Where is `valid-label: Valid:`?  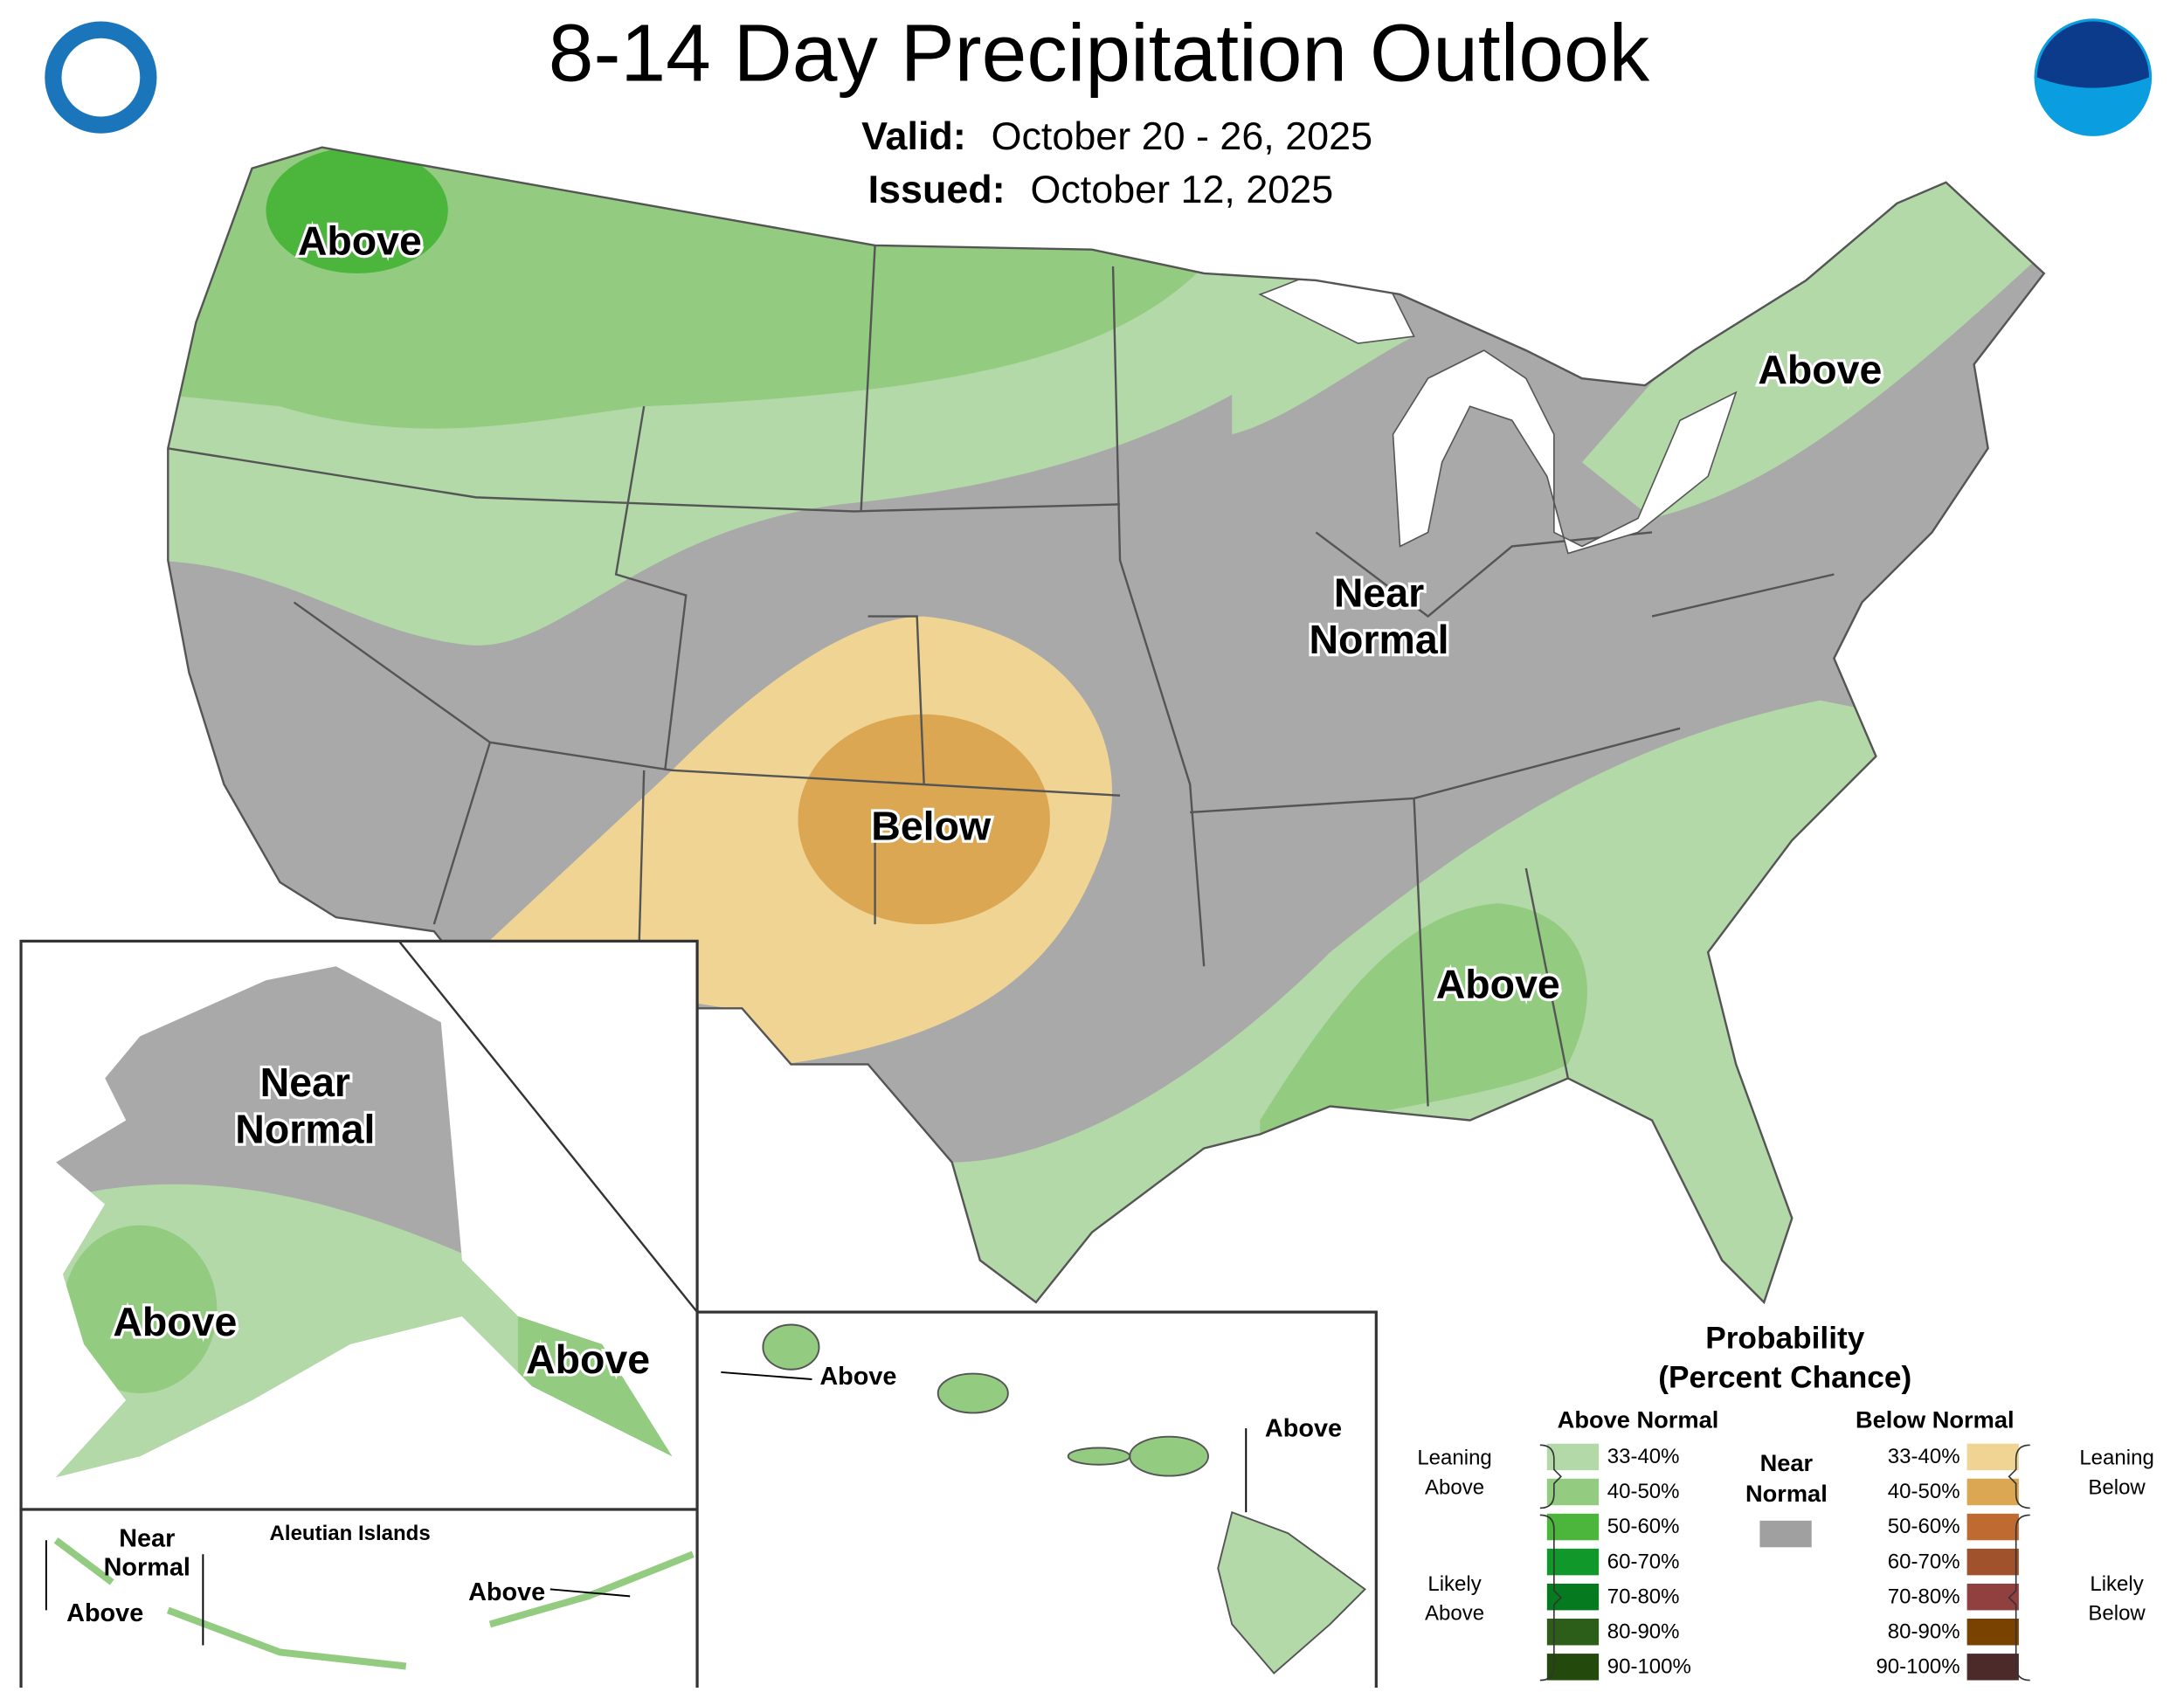
valid-label: Valid: is located at coordinates (913, 136).